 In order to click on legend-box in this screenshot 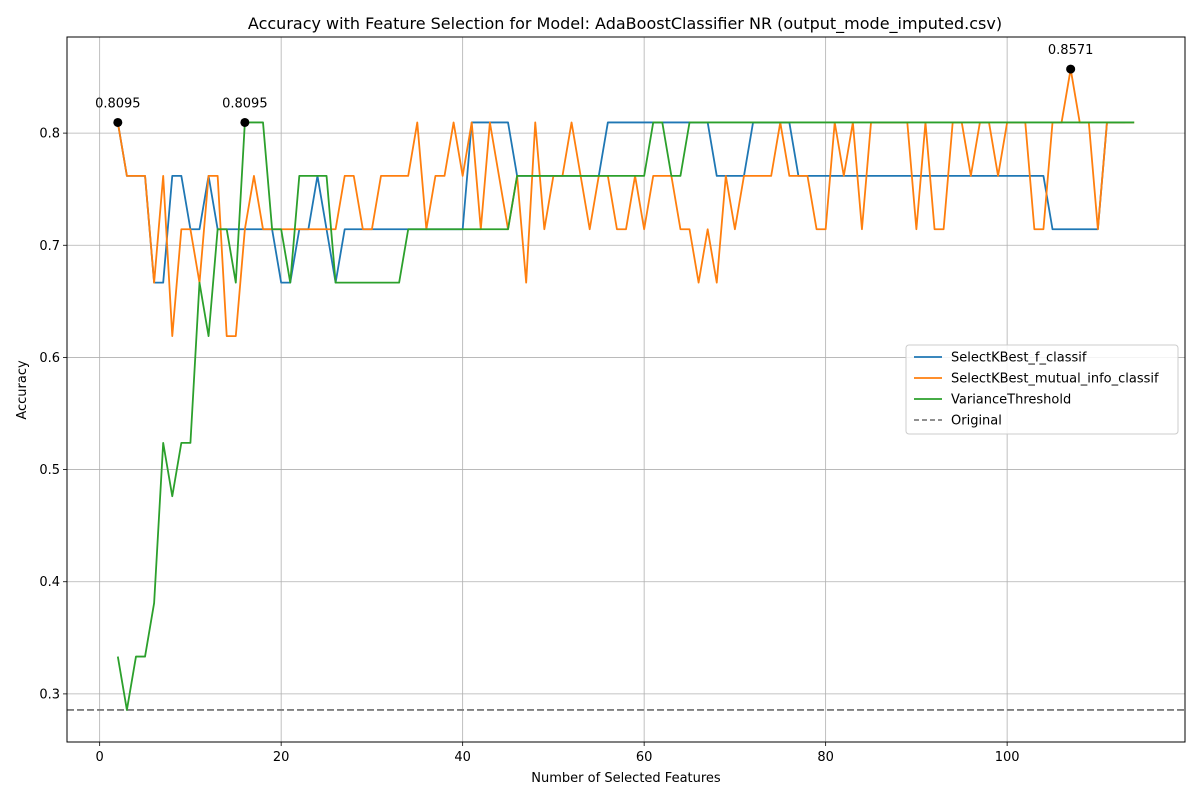, I will do `click(1042, 389)`.